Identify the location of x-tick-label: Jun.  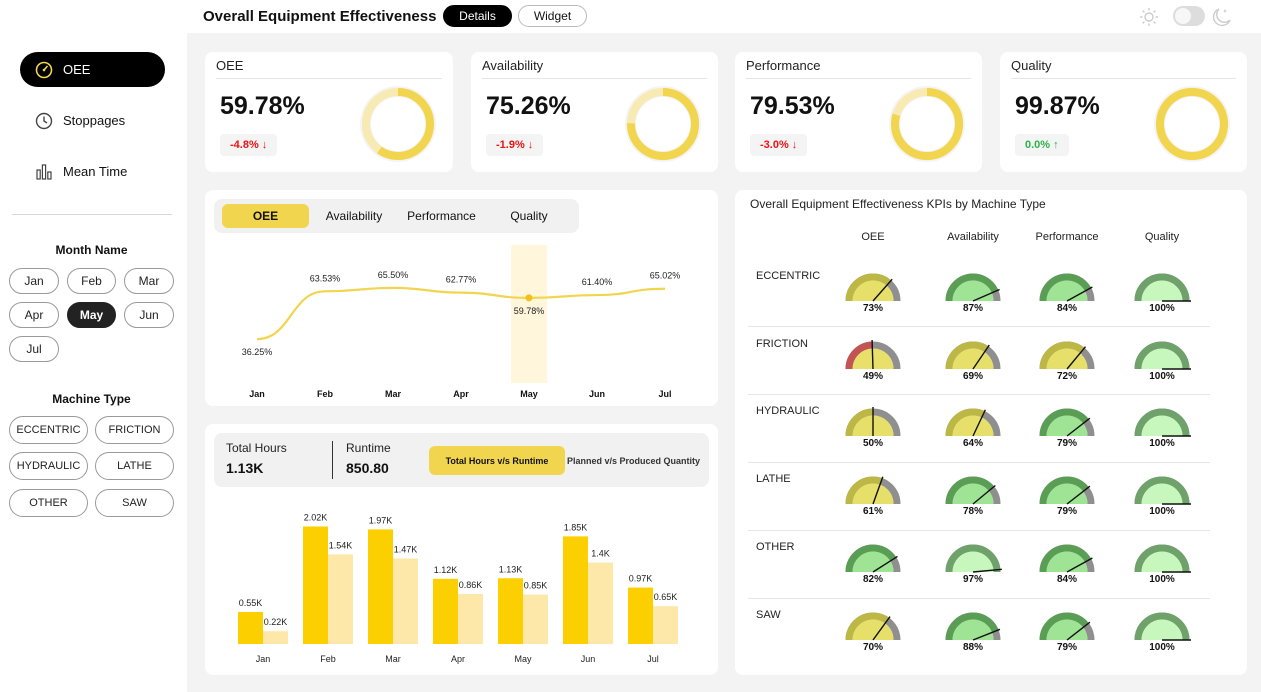
(588, 659).